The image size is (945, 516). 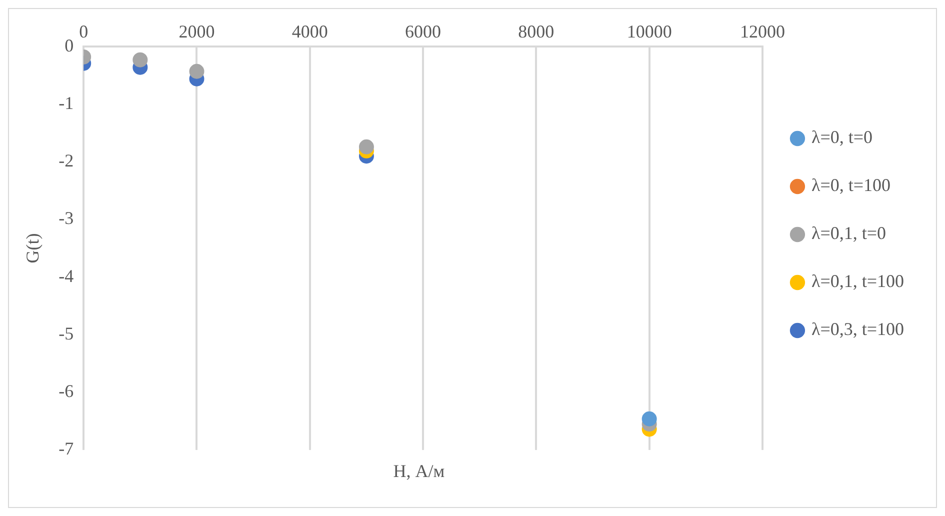 I want to click on x-tick-label: 10000, so click(x=649, y=32).